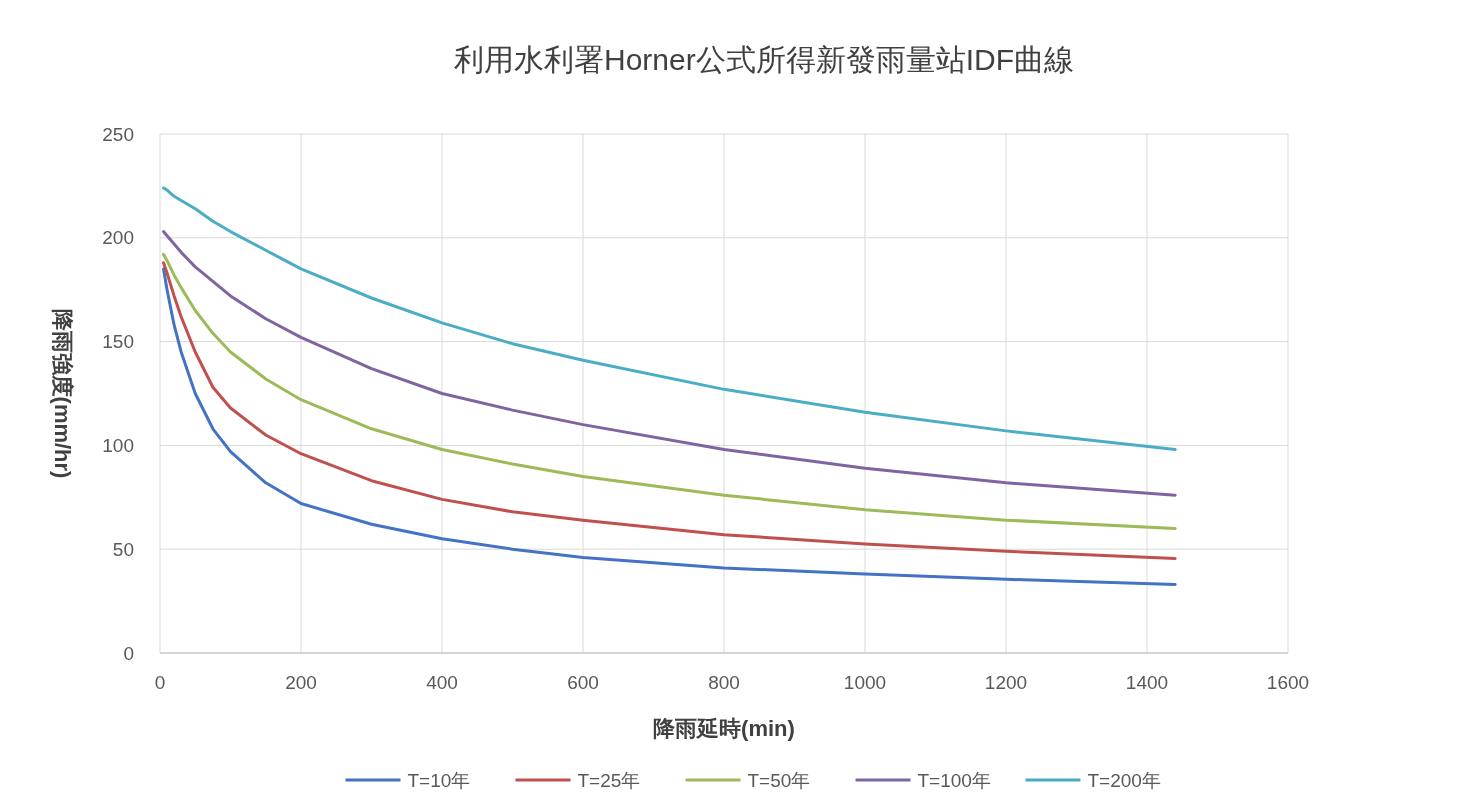 This screenshot has width=1461, height=805. I want to click on y-tick-label: 200, so click(118, 238).